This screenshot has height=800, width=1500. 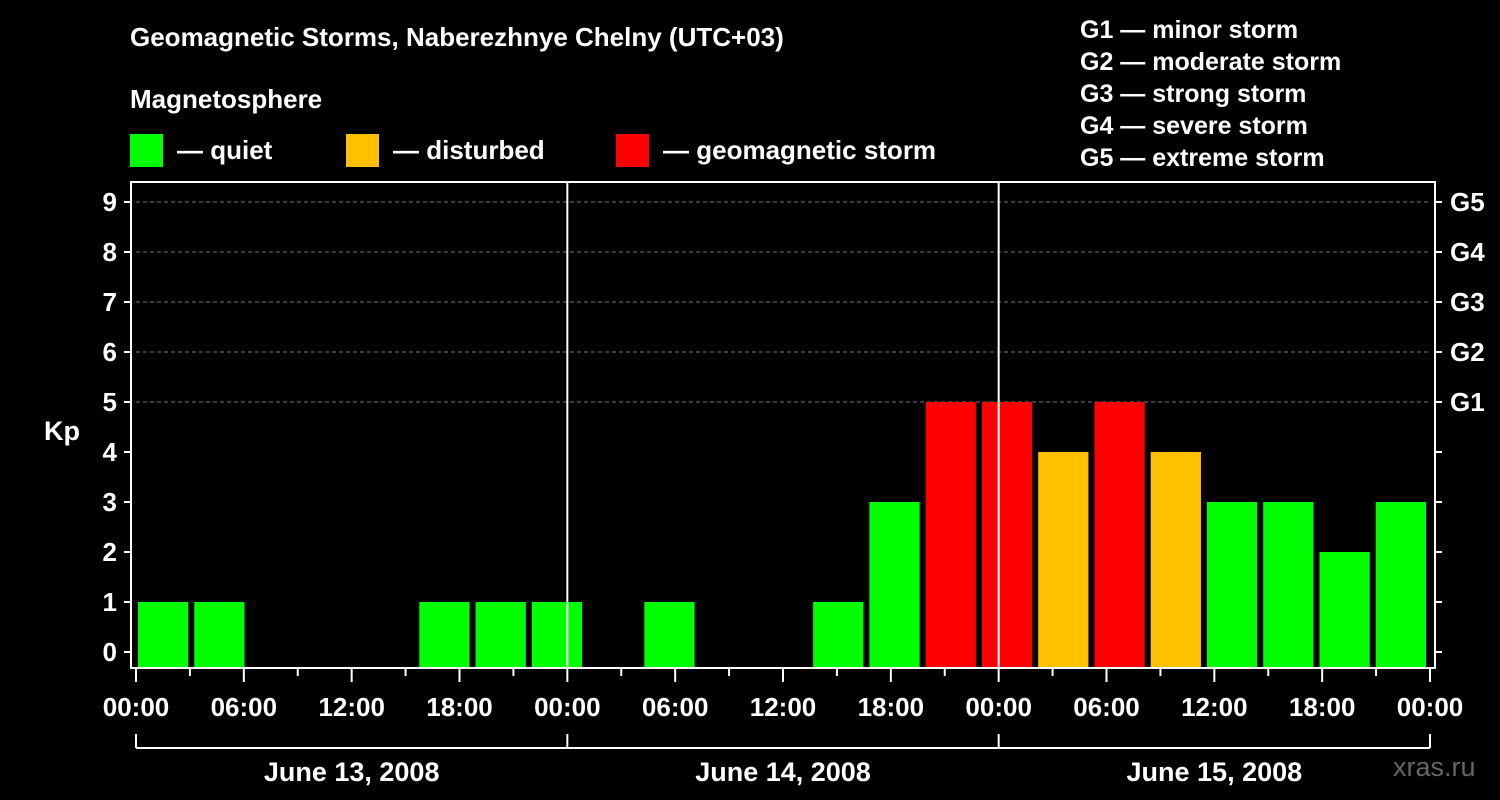 What do you see at coordinates (110, 602) in the screenshot?
I see `y-tick-label: 1` at bounding box center [110, 602].